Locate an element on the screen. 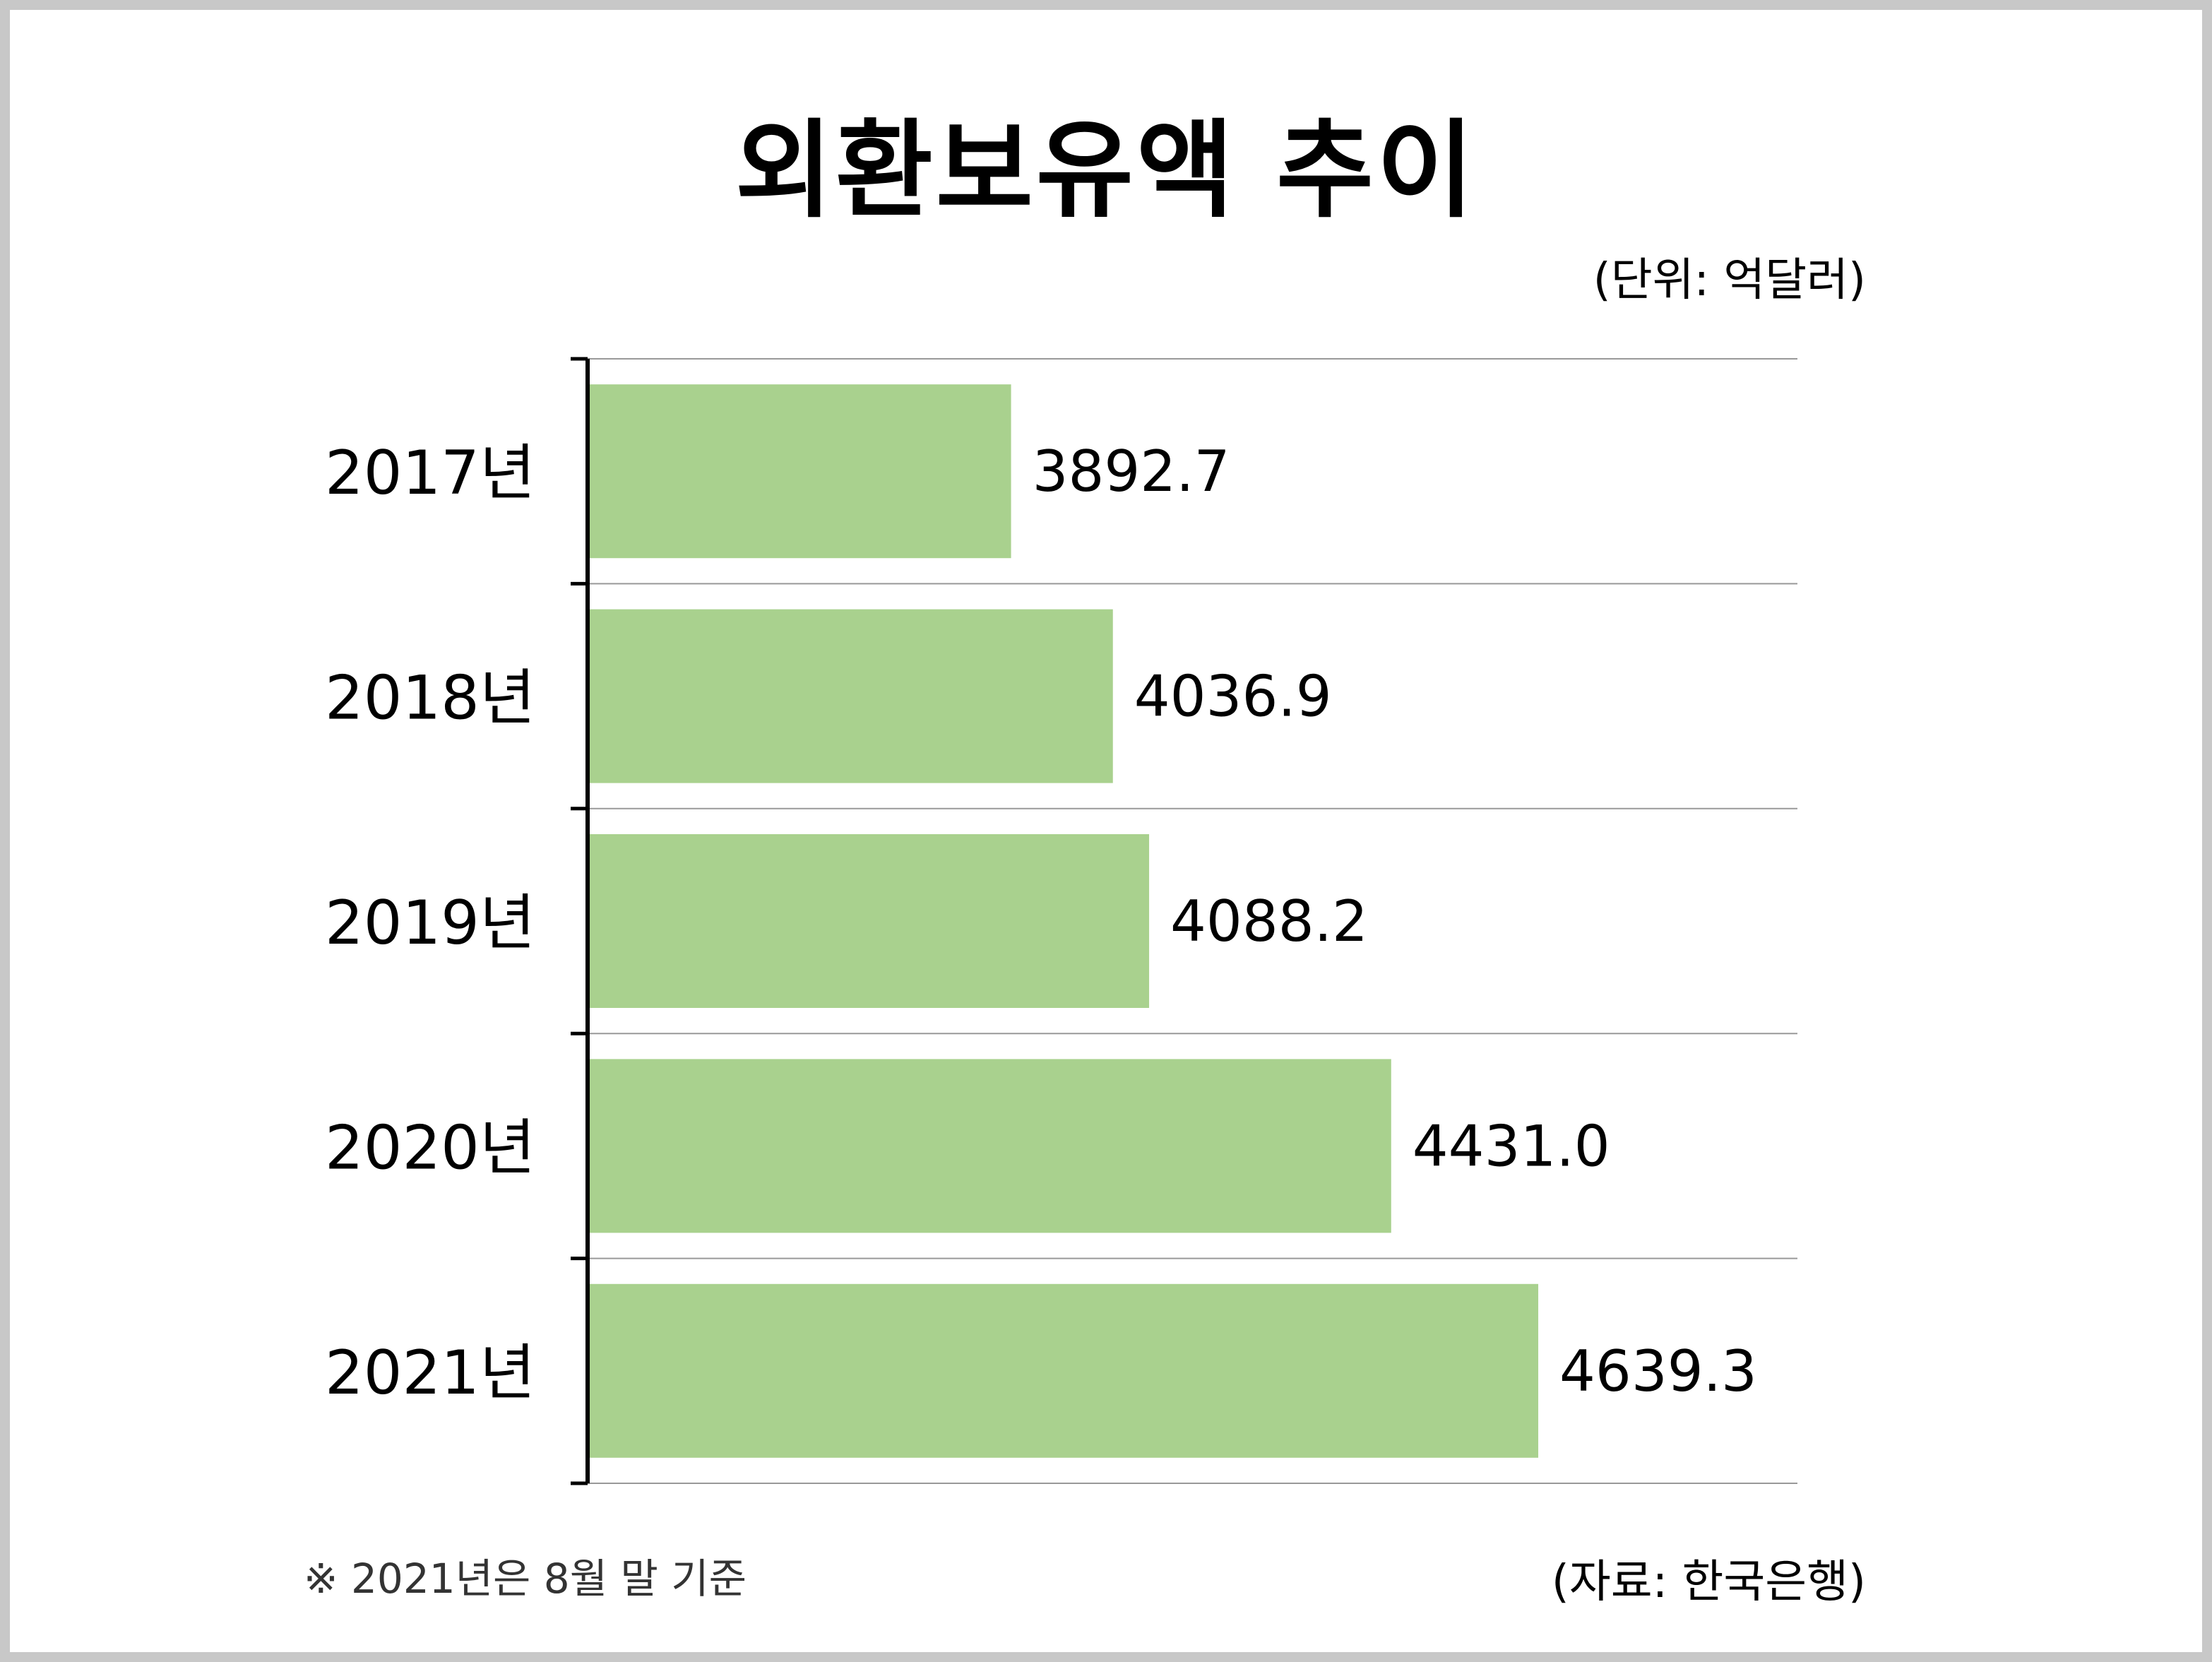  chart-title: 외환보유액 추이 is located at coordinates (1106, 171).